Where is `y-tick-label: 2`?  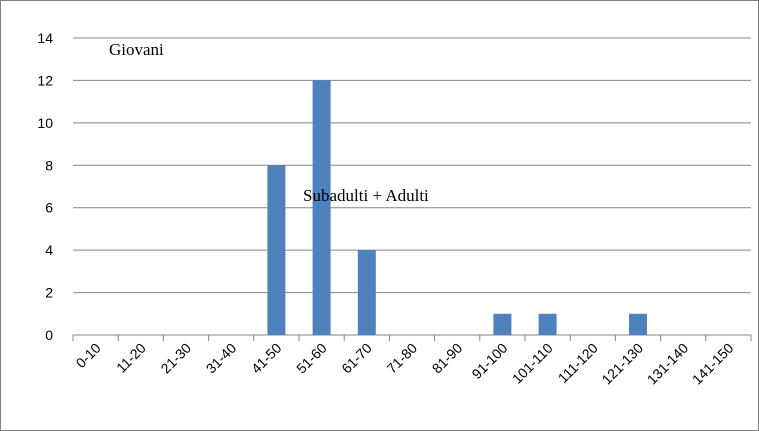 y-tick-label: 2 is located at coordinates (49, 293).